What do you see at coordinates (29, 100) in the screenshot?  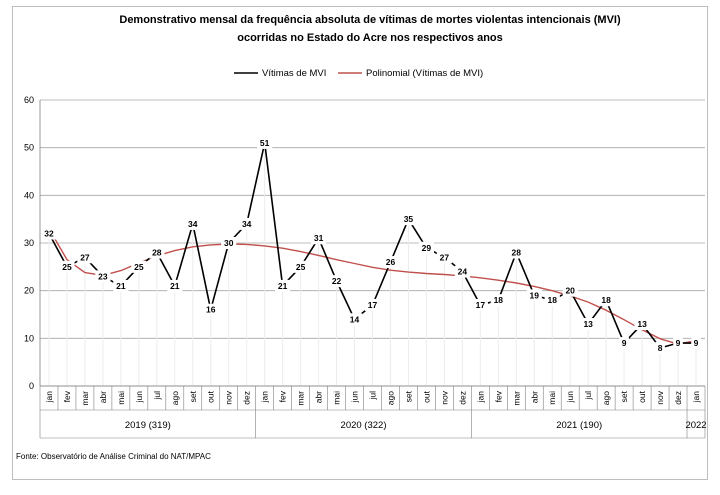 I see `y-tick-label: 60` at bounding box center [29, 100].